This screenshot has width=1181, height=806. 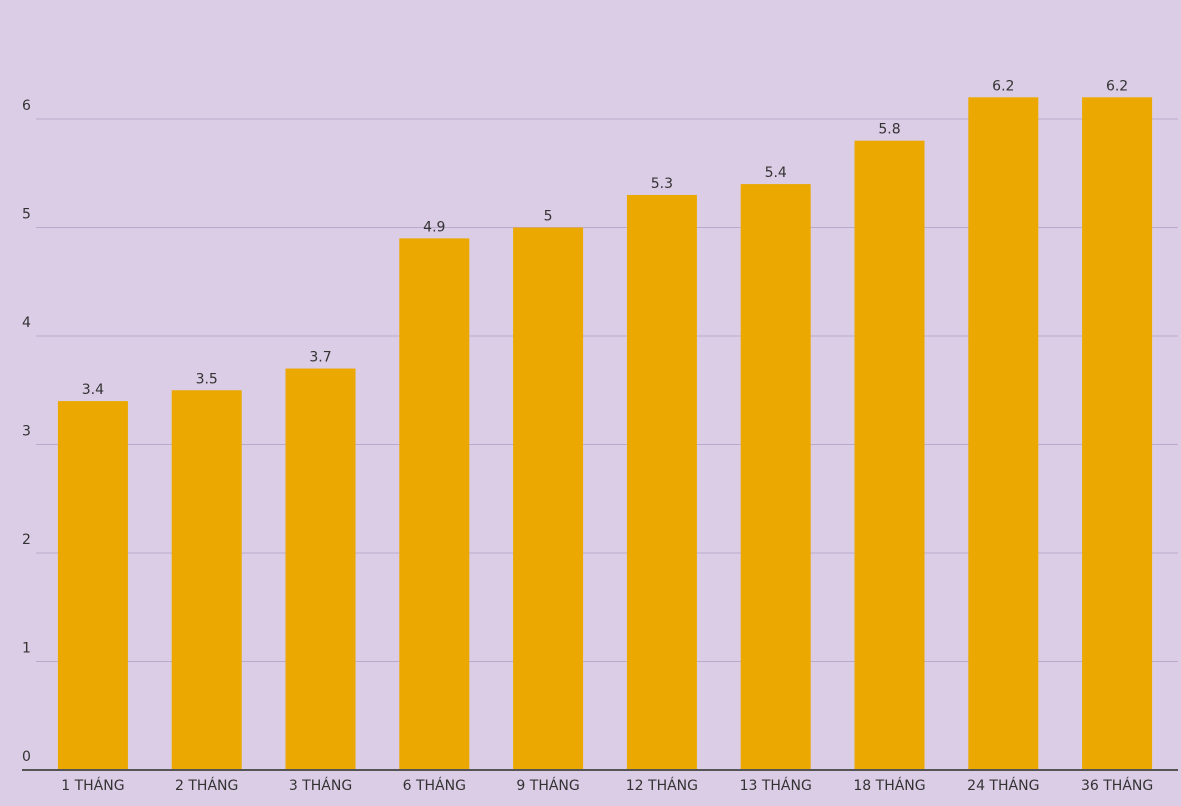 I want to click on y-tick-label: 1, so click(x=26, y=649).